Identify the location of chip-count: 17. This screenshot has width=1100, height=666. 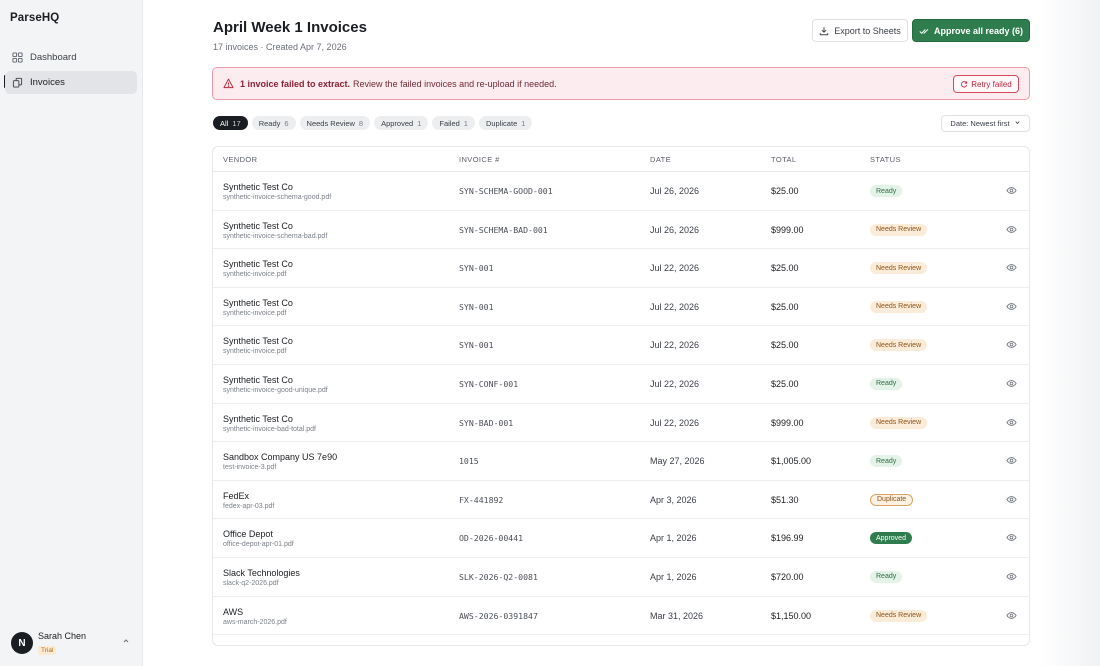
(236, 123).